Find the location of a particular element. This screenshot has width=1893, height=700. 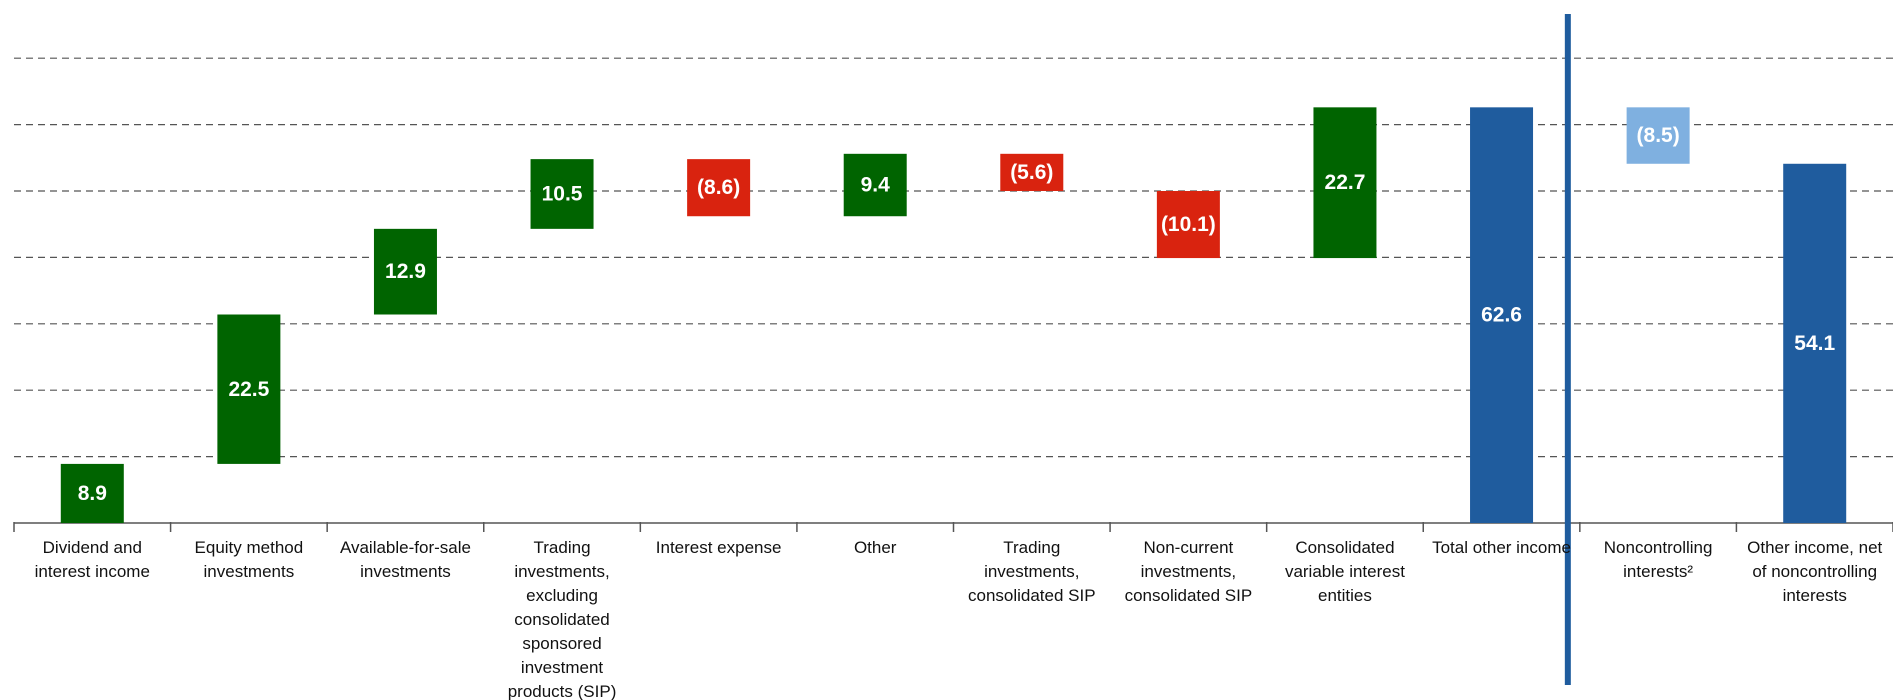

bar-label: (10.1) is located at coordinates (1188, 224).